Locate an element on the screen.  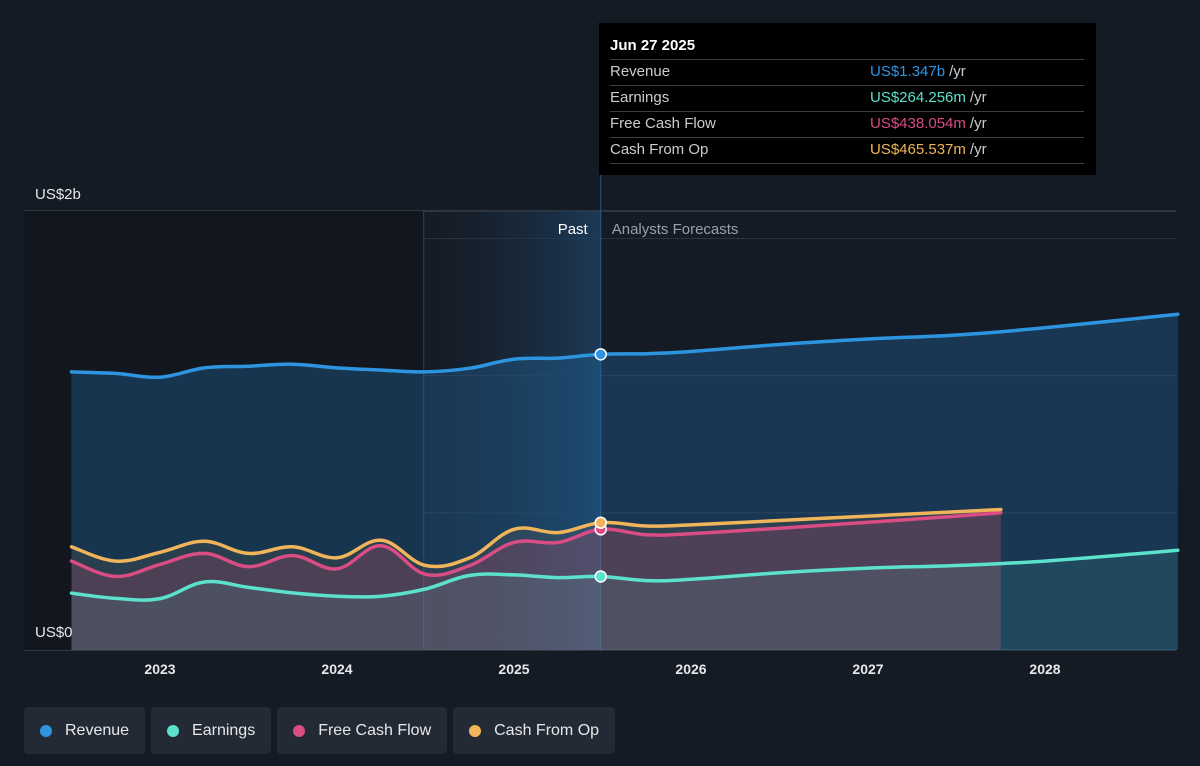
tooltip-label: Earnings is located at coordinates (640, 97).